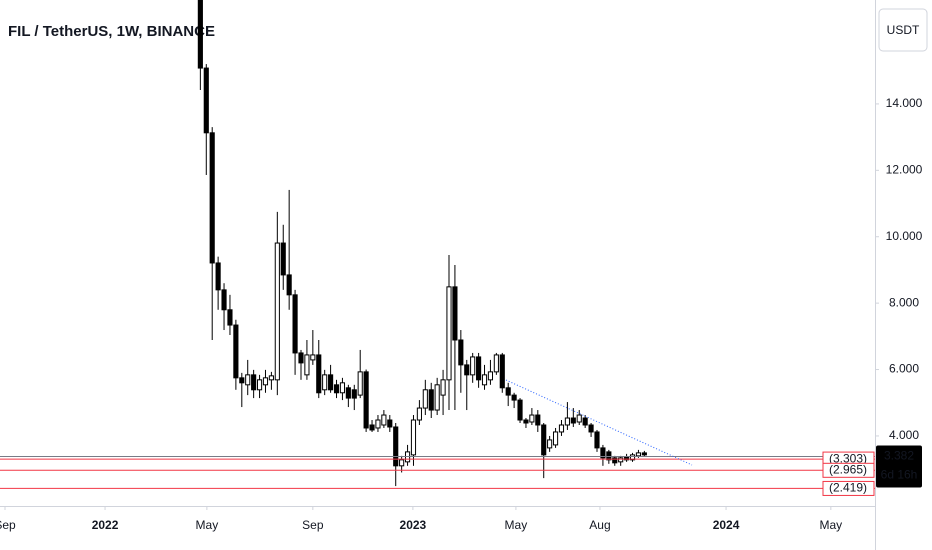 The width and height of the screenshot is (932, 550). Describe the element at coordinates (904, 369) in the screenshot. I see `y-tick-label: 6.000` at that location.